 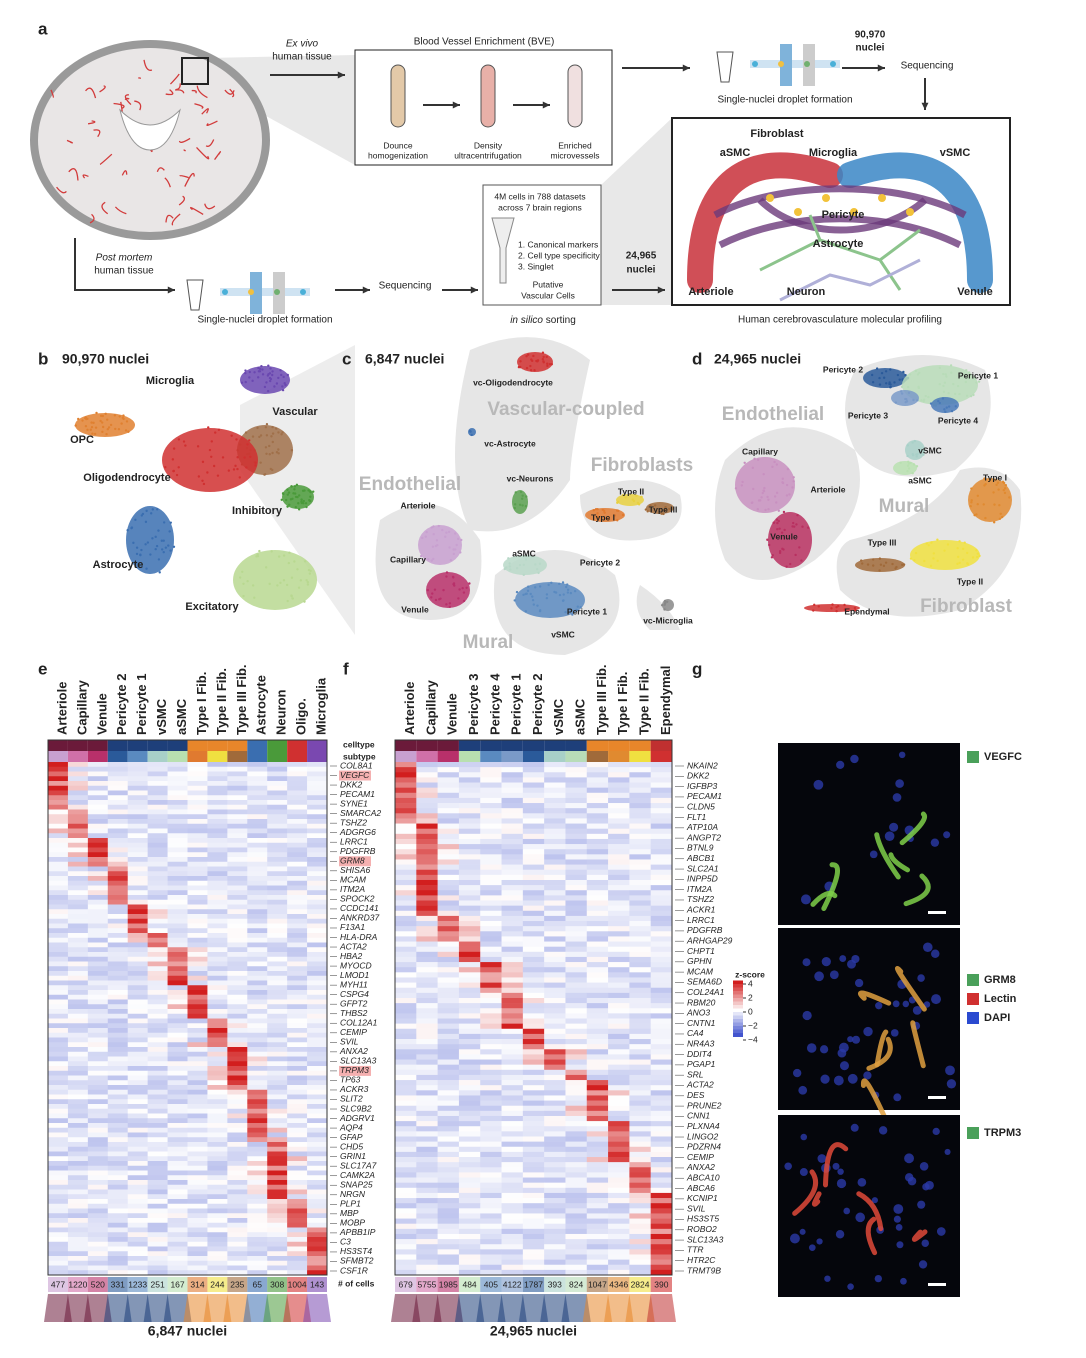 What do you see at coordinates (862, 1182) in the screenshot?
I see `nucleus` at bounding box center [862, 1182].